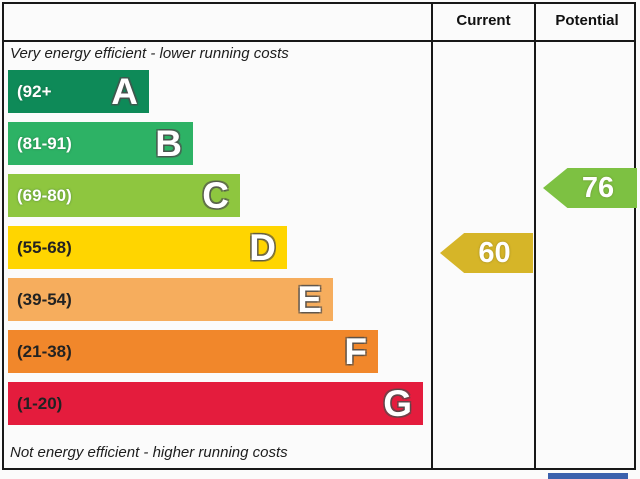 This screenshot has height=479, width=640. I want to click on band-row-g: (1-20) G, so click(215, 403).